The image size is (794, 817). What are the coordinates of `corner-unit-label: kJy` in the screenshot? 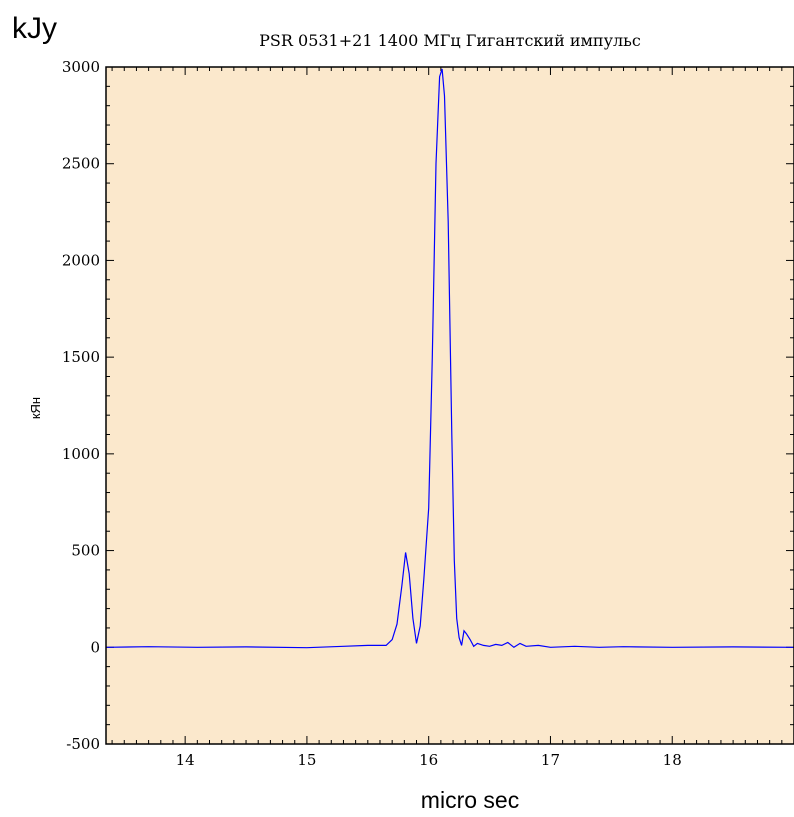 It's located at (34, 28).